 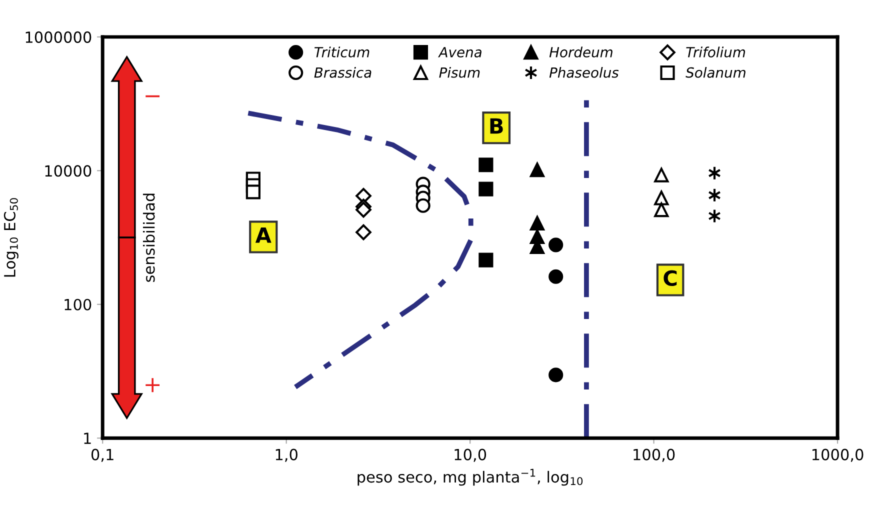 What do you see at coordinates (11, 237) in the screenshot?
I see `y-axis-title: Log$_{10}$ EC$_{50}$` at bounding box center [11, 237].